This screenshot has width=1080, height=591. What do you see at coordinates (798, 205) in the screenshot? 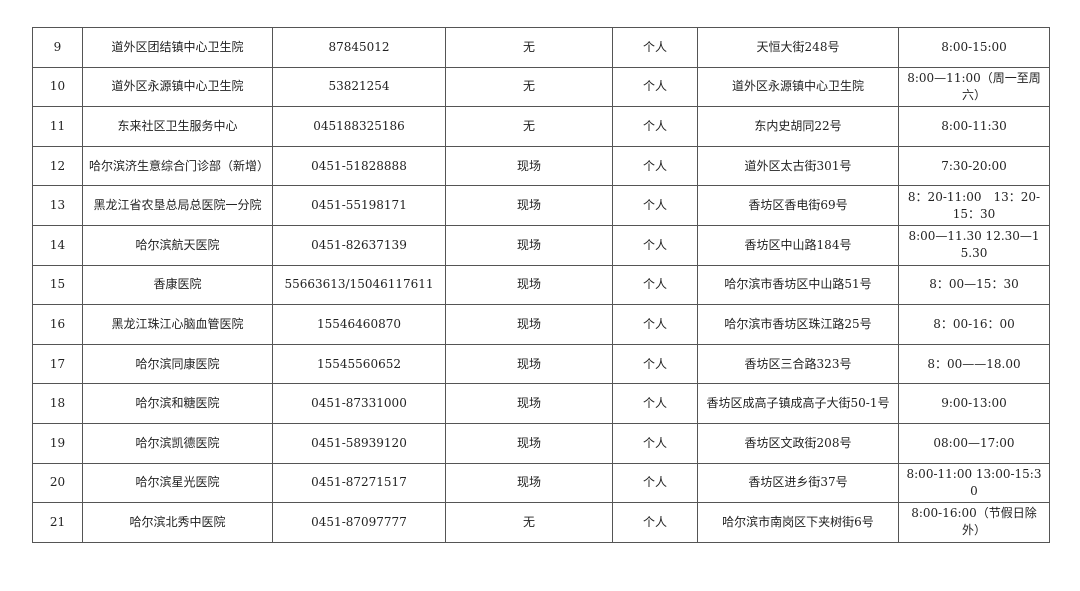
I see `address: 香坊区香电街69号` at bounding box center [798, 205].